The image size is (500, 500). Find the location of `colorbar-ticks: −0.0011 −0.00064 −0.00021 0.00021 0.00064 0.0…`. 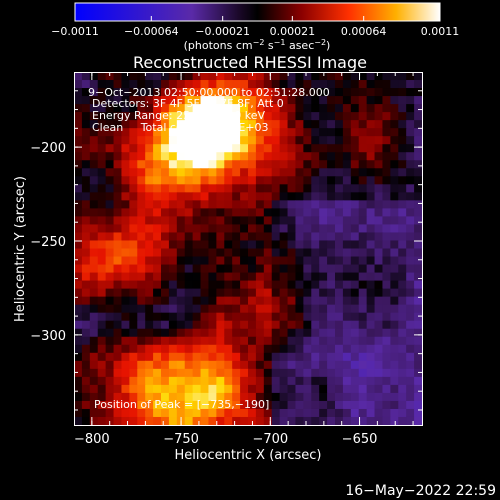

colorbar-ticks: −0.0011 −0.00064 −0.00021 0.00021 0.00064 0.0… is located at coordinates (255, 27).